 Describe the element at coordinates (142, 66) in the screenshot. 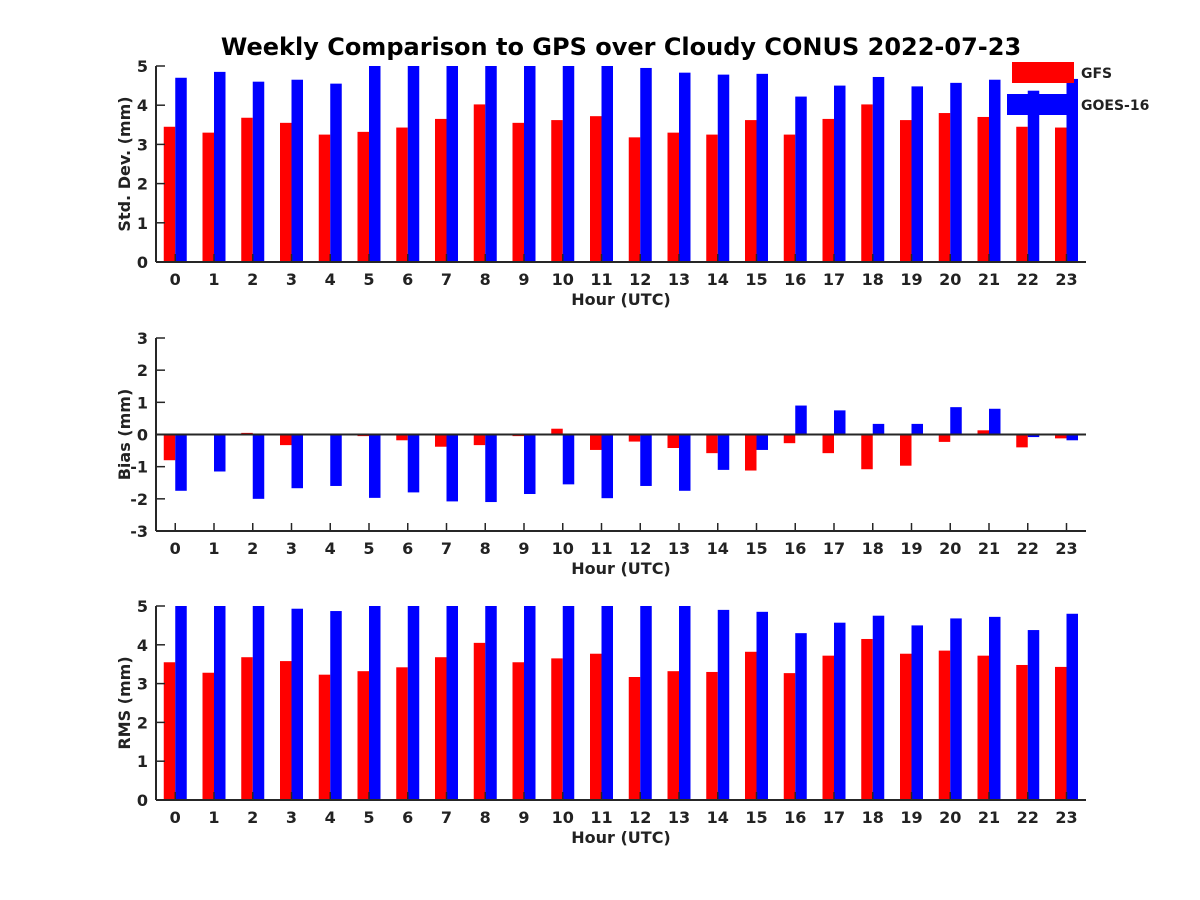

I see `y-tick-label: 5` at that location.